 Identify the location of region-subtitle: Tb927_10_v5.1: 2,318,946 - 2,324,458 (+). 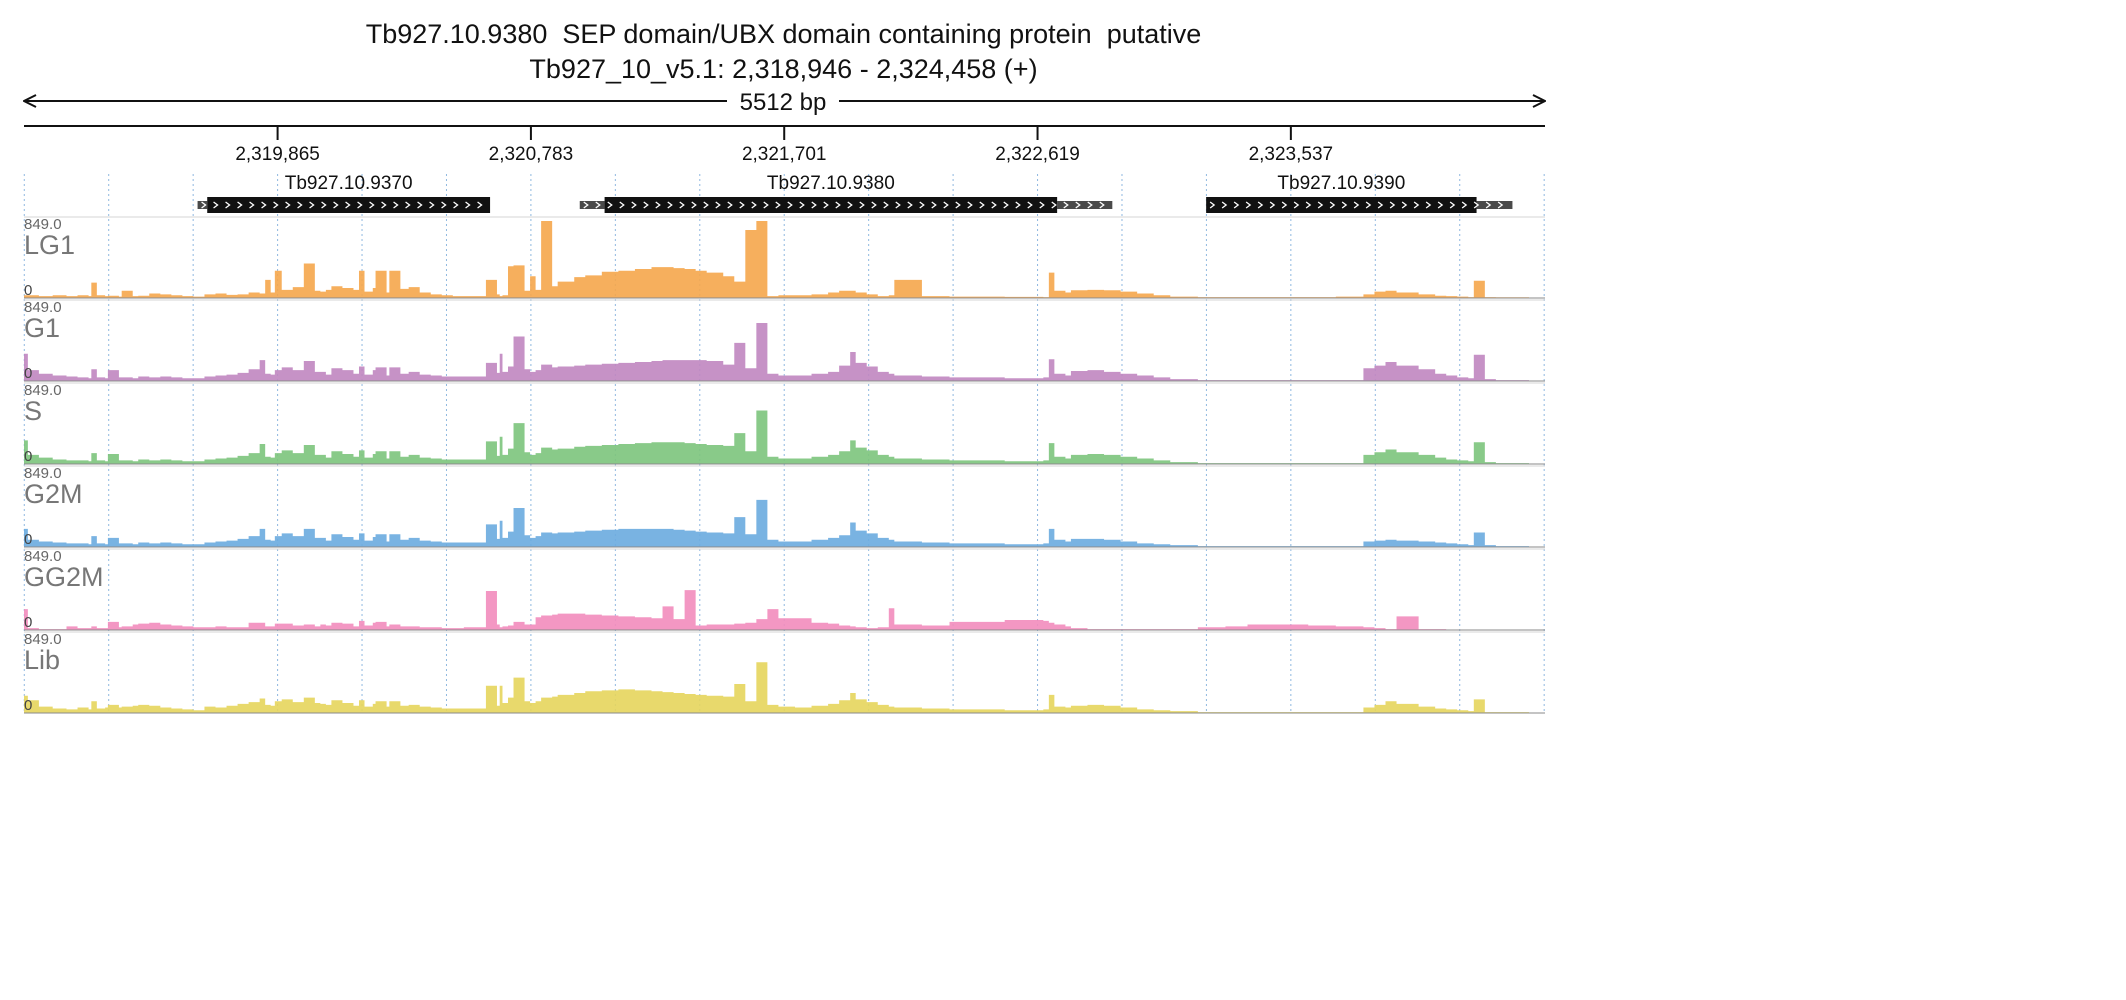
(783, 69).